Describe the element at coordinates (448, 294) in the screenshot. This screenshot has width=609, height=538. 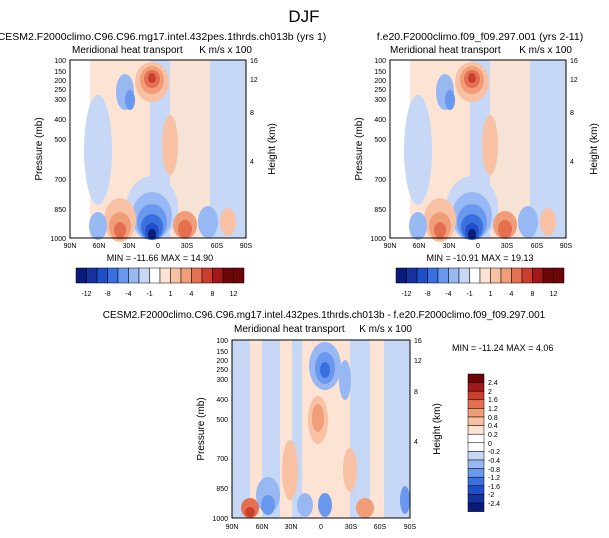
I see `colorbar-label: -4` at that location.